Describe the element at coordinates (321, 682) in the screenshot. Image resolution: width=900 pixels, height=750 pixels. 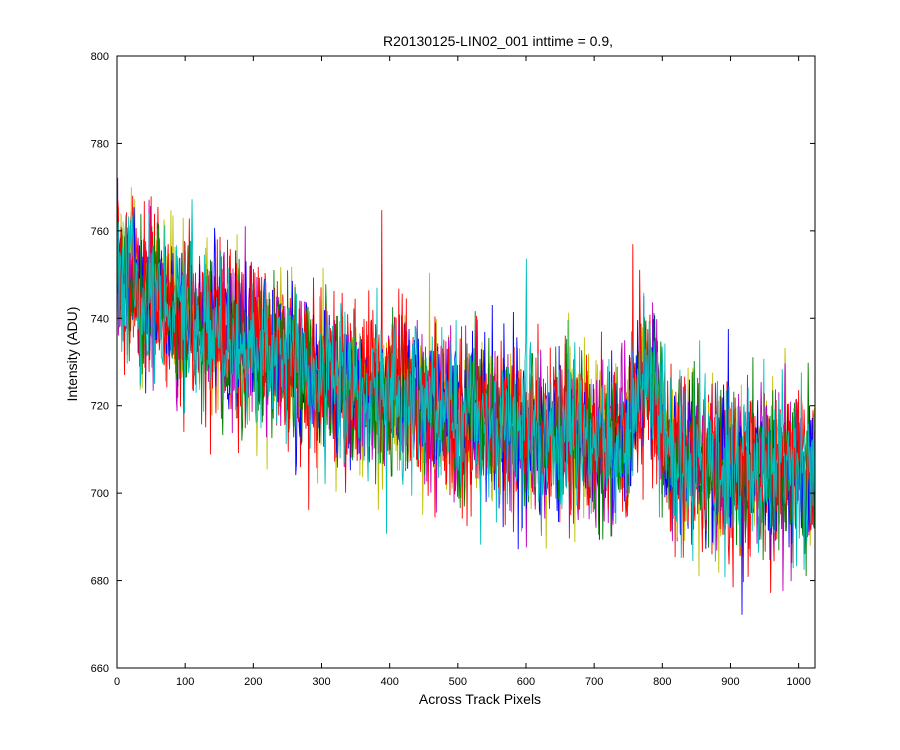
I see `x-tick-label: 300` at that location.